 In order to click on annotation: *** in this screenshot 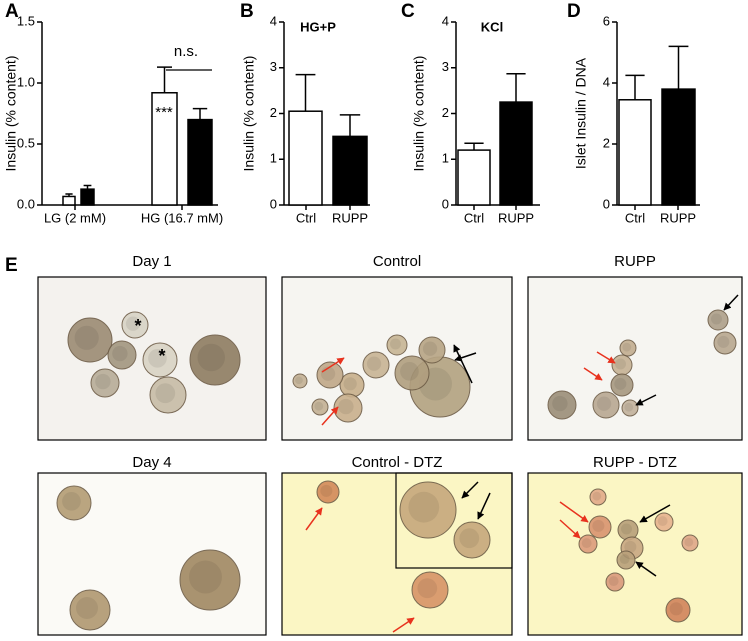, I will do `click(164, 112)`.